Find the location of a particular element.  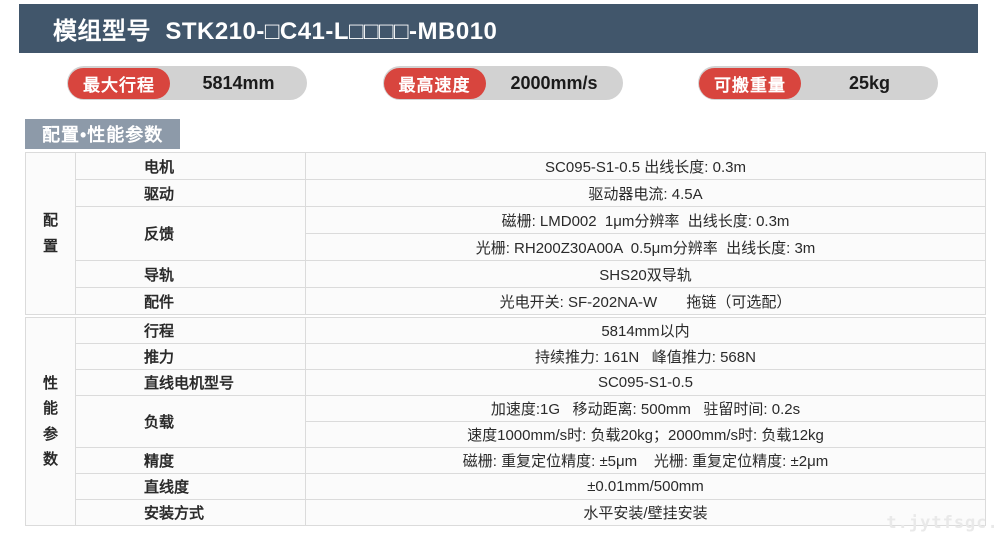

spec-badges: 最大行程 5814mm 最高速度 2000mm/s 可搬重量 25kg is located at coordinates (502, 83).